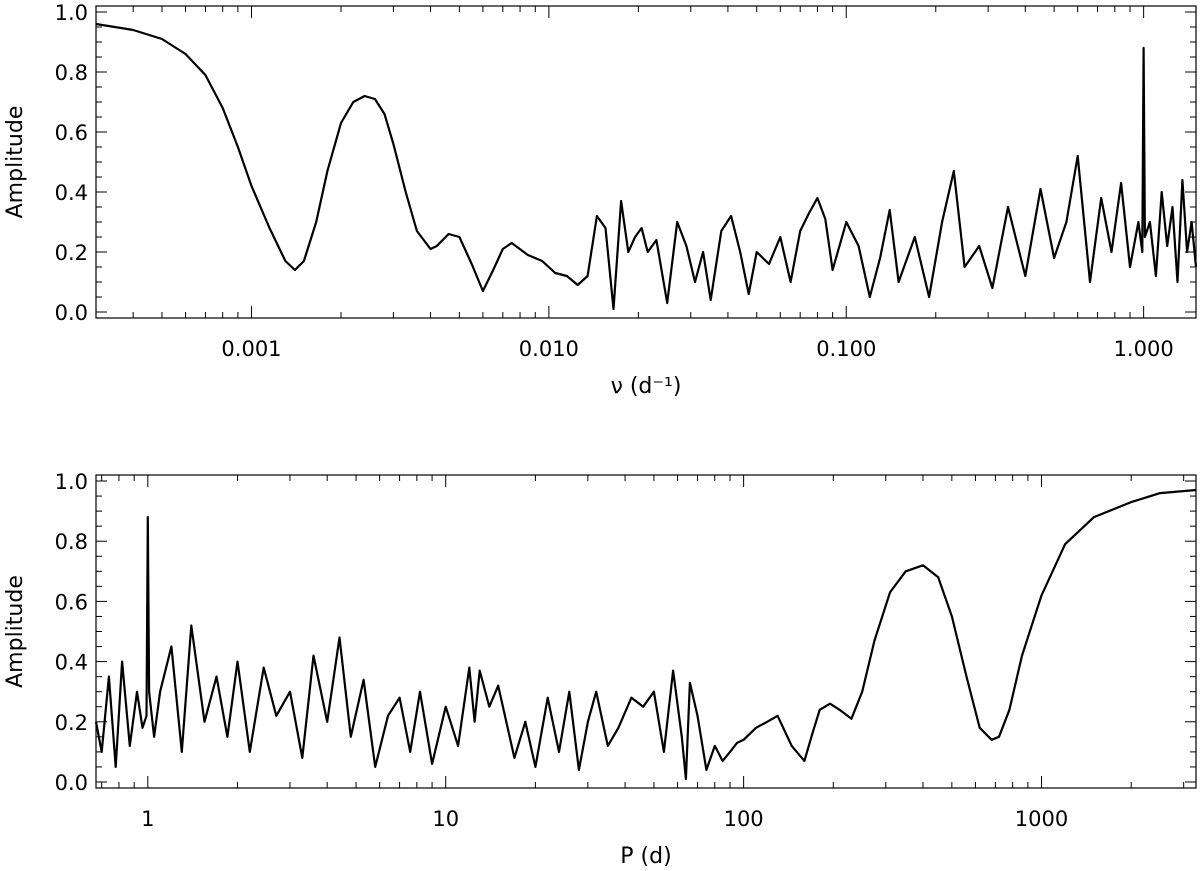  What do you see at coordinates (445, 819) in the screenshot?
I see `x-tick-label: 10` at bounding box center [445, 819].